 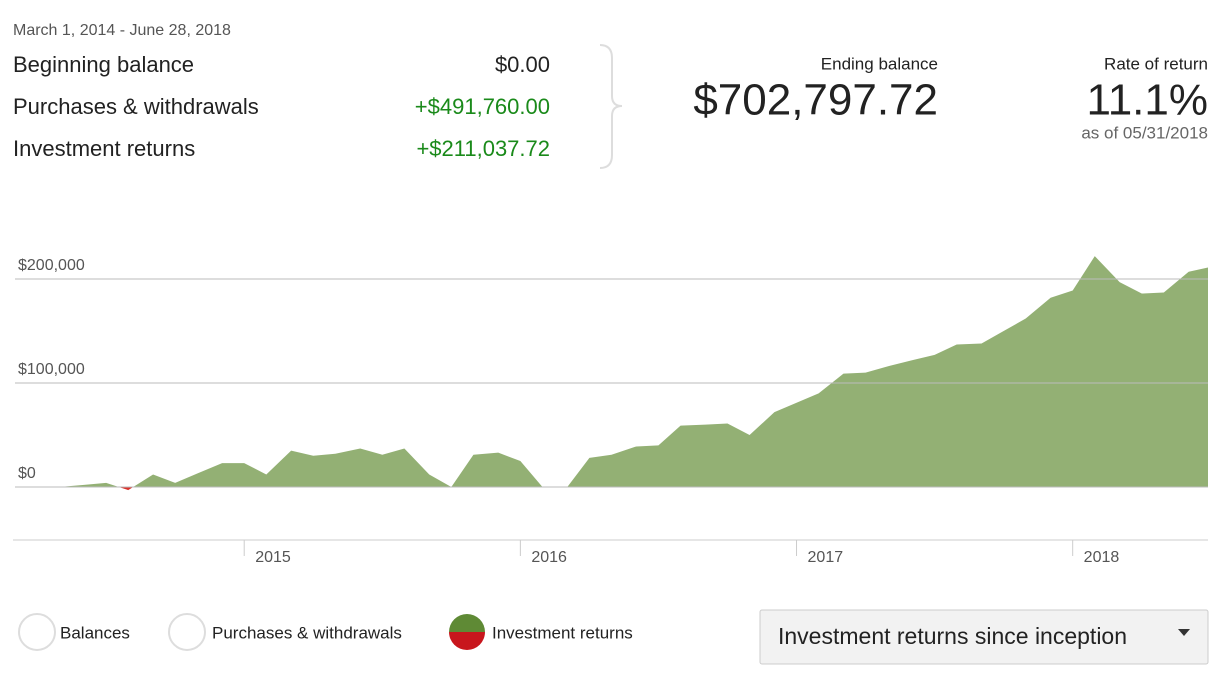 I want to click on legend-label: Purchases & withdrawals, so click(x=307, y=632).